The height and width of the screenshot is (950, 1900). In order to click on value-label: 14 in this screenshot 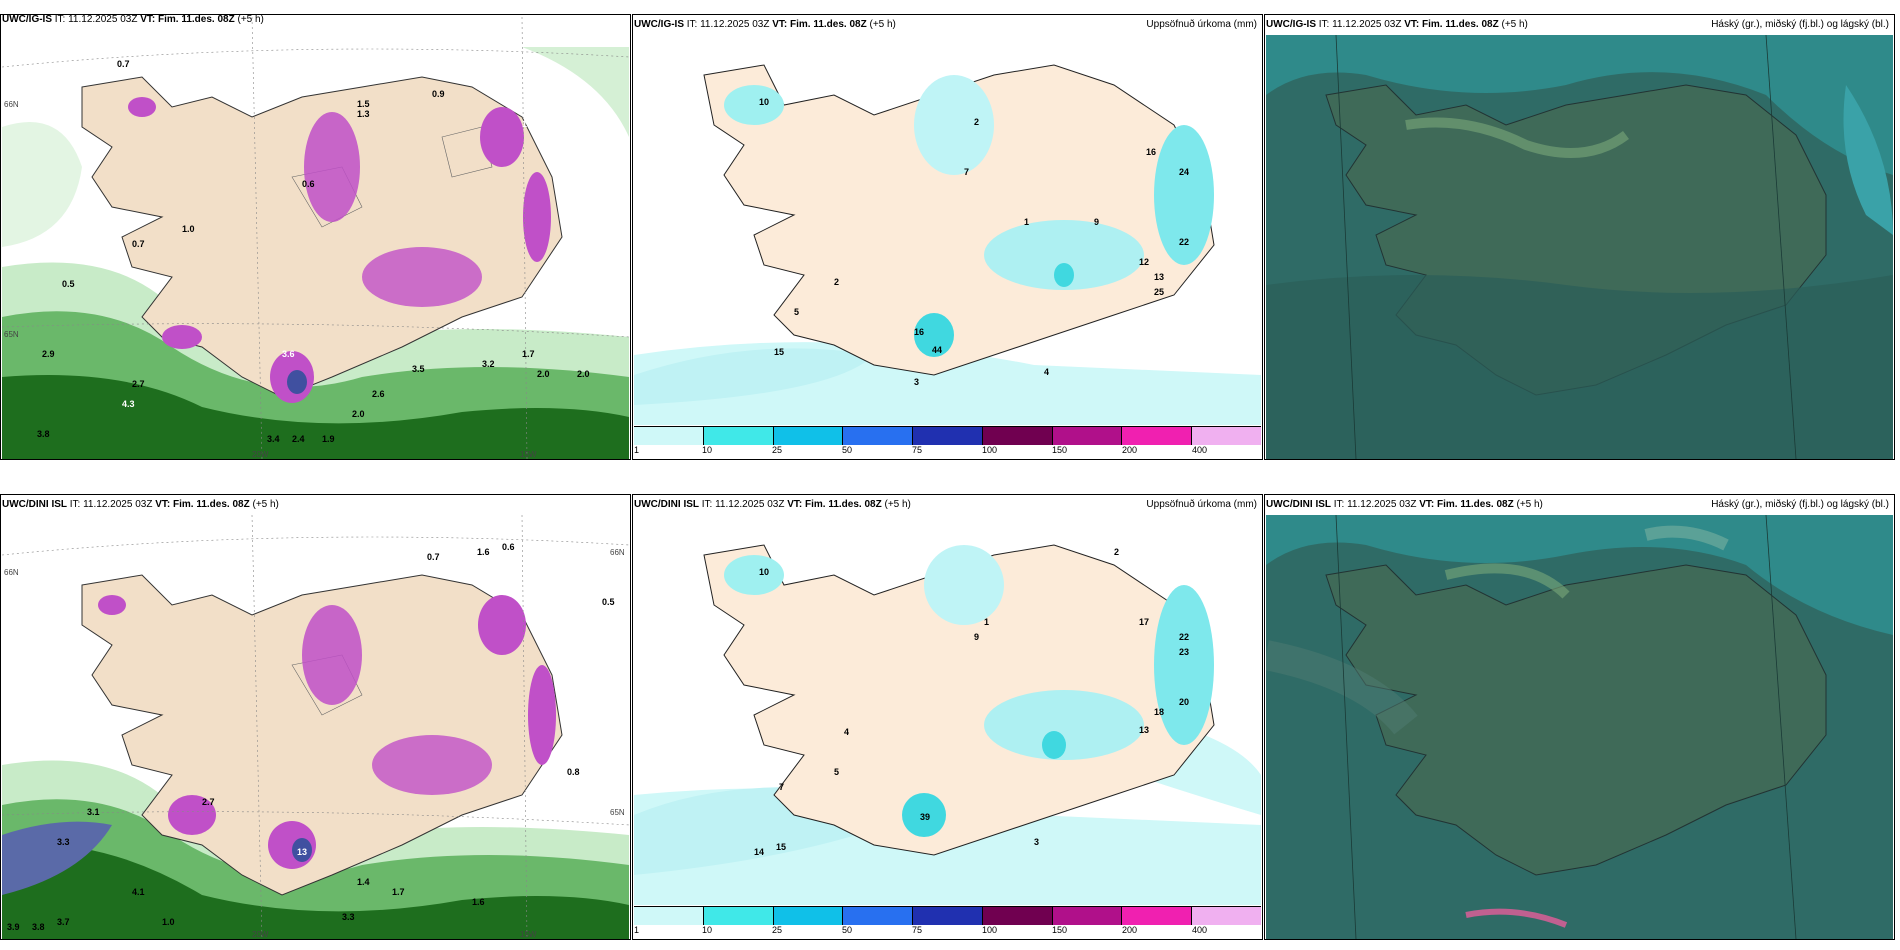, I will do `click(759, 852)`.